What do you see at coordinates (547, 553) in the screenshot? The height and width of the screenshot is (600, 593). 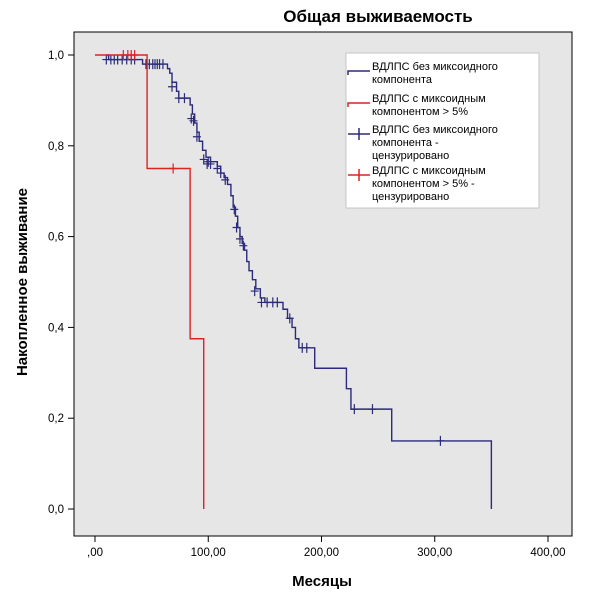 I see `x-tick-label: 400,00` at bounding box center [547, 553].